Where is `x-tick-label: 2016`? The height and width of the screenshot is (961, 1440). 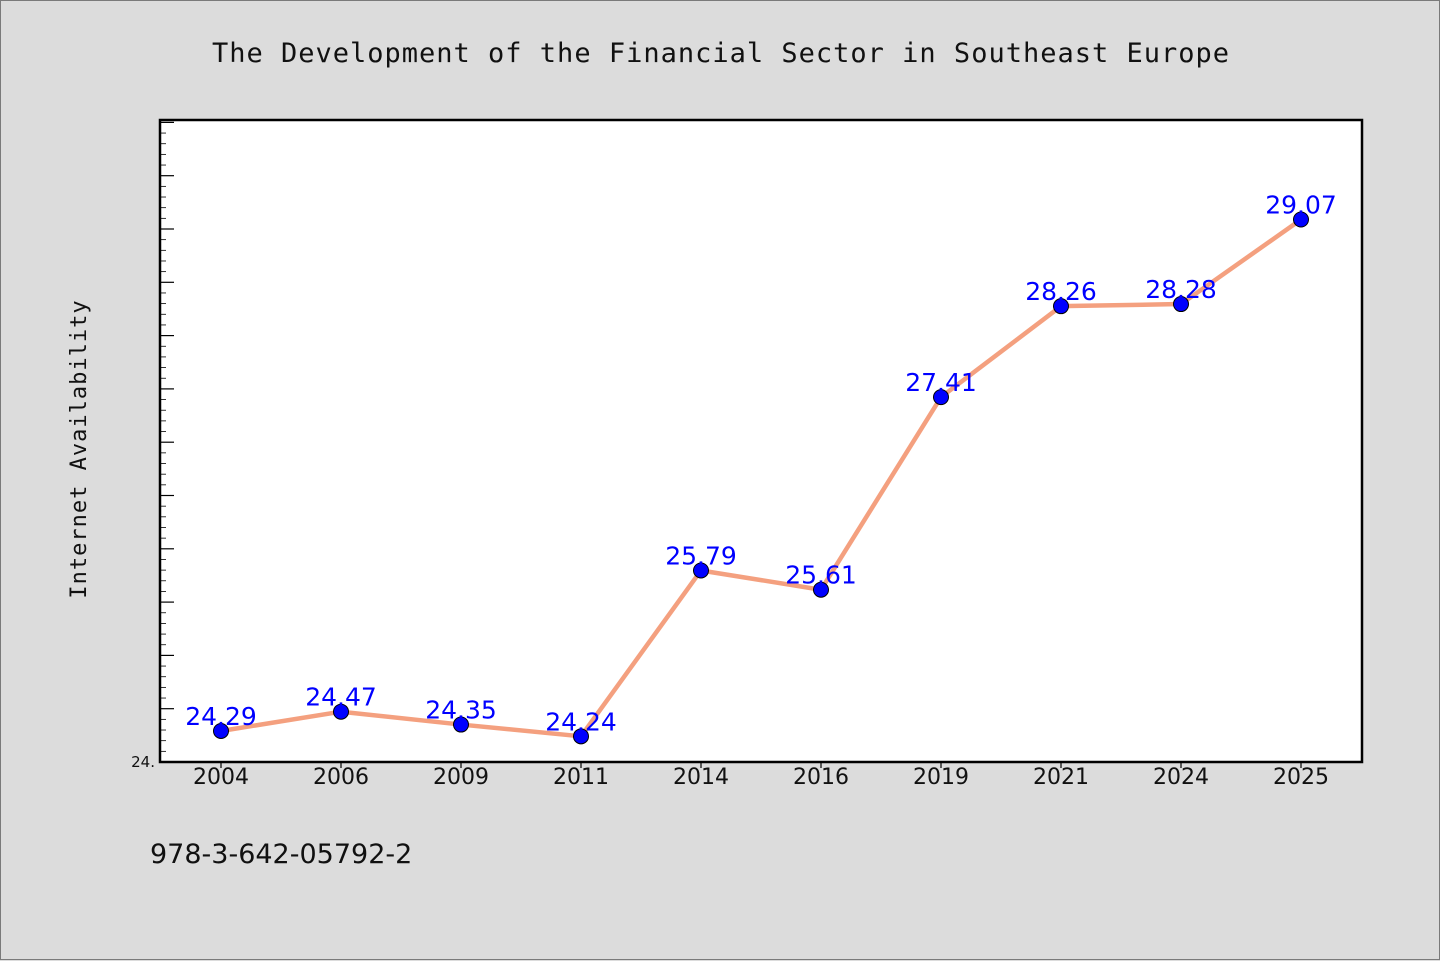 x-tick-label: 2016 is located at coordinates (821, 777).